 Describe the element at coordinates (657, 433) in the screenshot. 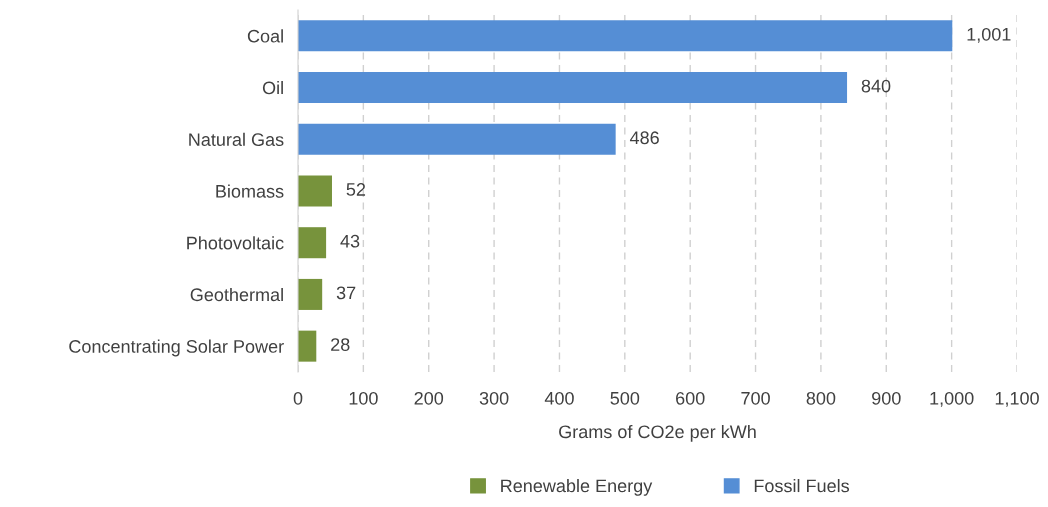

I see `x-axis-title: Grams of CO2e per kWh` at that location.